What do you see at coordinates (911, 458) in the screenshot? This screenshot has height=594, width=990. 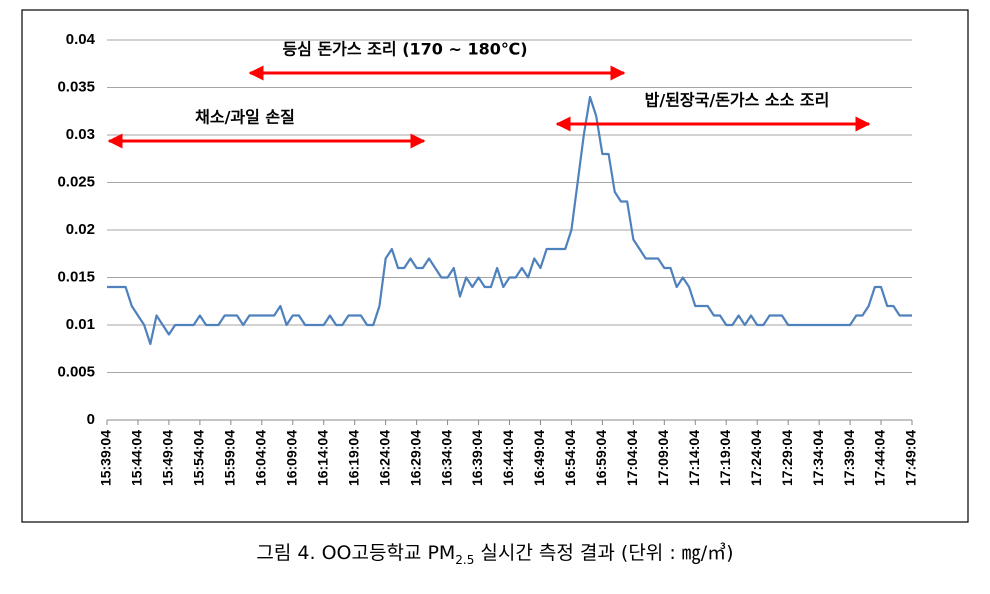 I see `x-tick-label: 17:49:04` at bounding box center [911, 458].